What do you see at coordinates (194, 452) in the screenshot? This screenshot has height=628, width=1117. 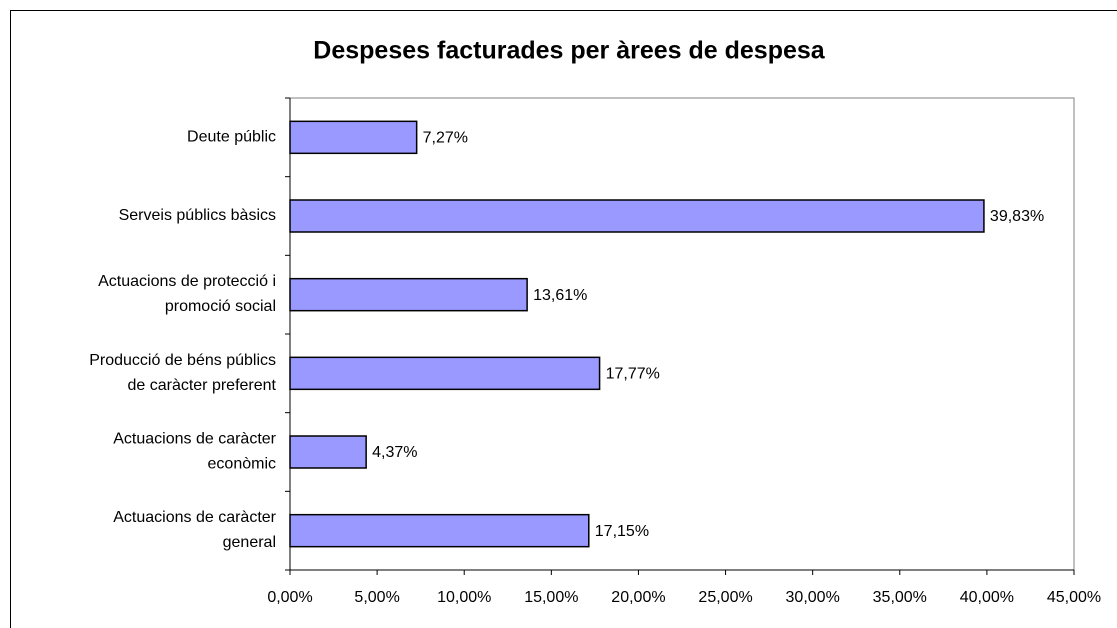 I see `y-tick-label: Actuacions de caràcter econòmic` at bounding box center [194, 452].